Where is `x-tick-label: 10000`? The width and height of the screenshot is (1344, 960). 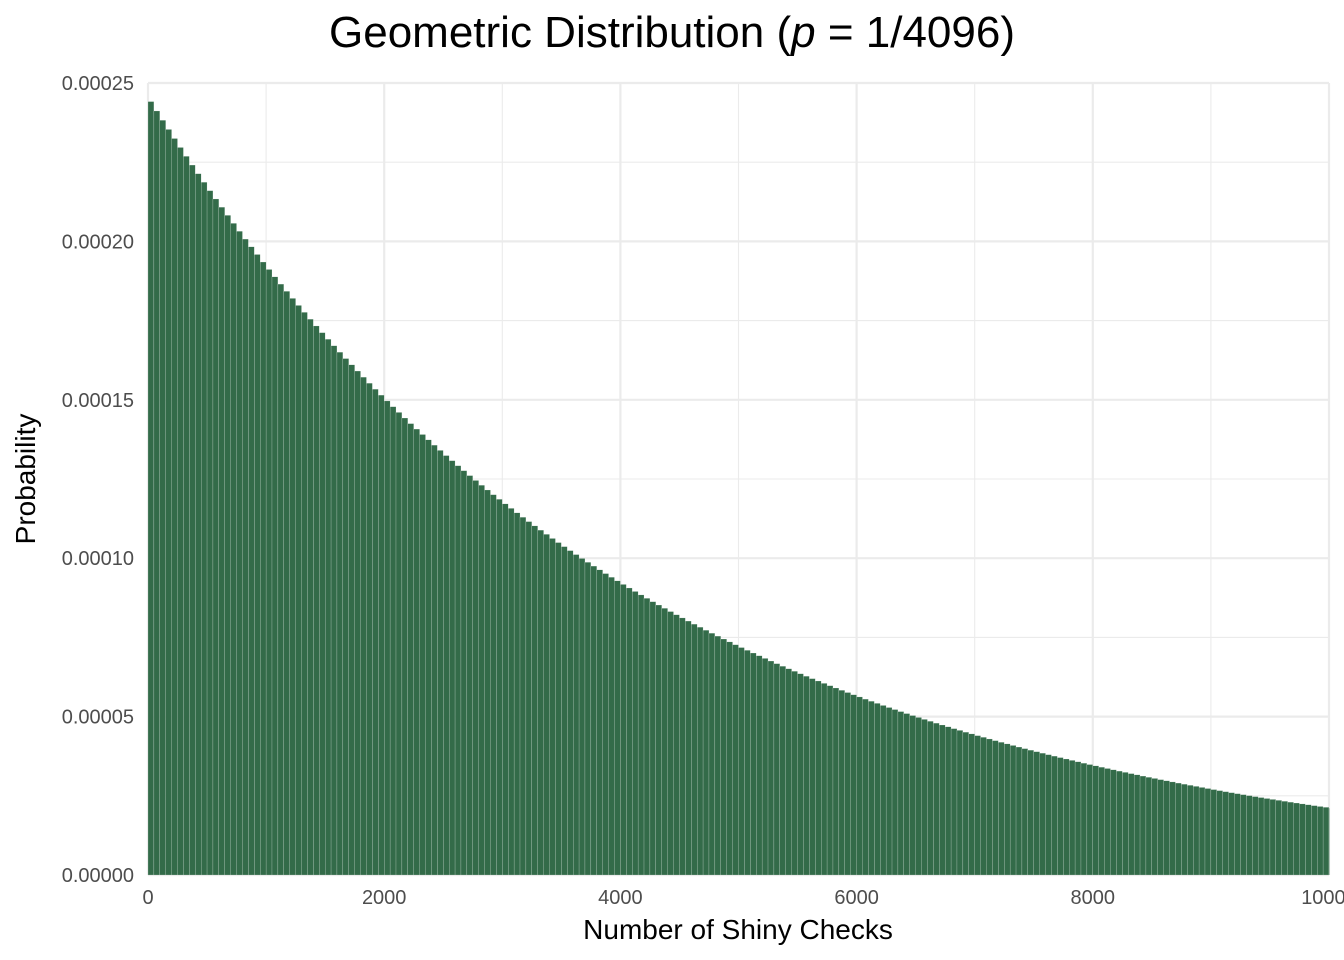
x-tick-label: 10000 is located at coordinates (1322, 898).